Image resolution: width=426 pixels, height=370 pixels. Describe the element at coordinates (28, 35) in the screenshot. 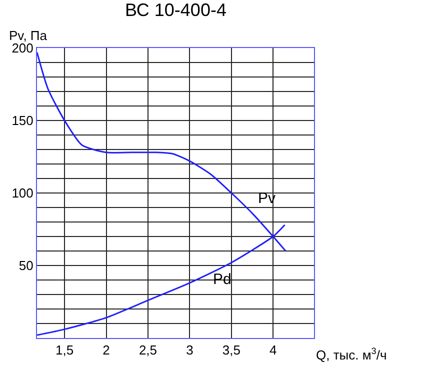

I see `y-axis-title: Pv, Па` at that location.